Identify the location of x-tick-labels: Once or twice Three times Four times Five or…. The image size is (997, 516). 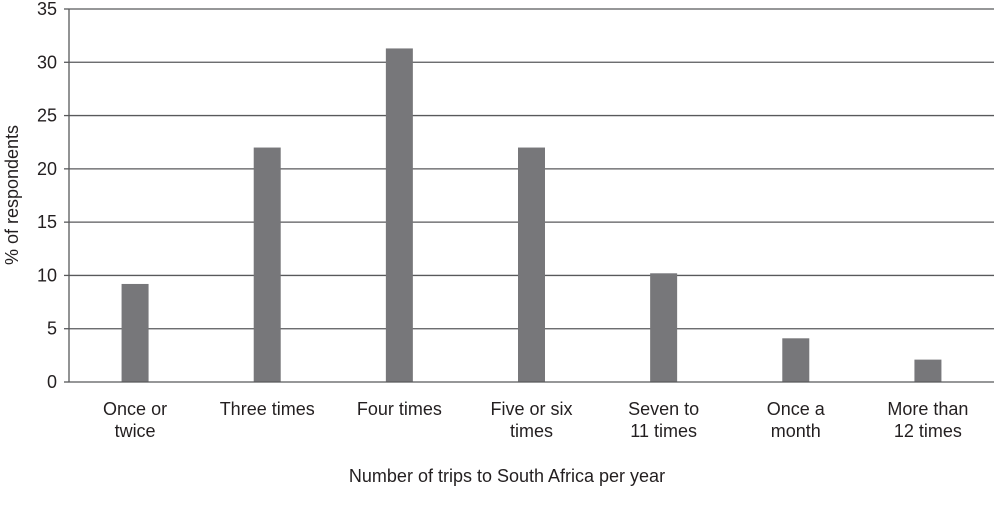
(535, 420).